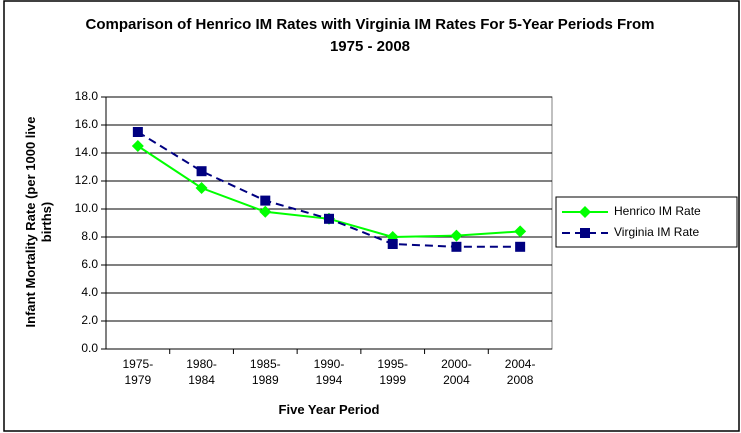 The image size is (741, 433). What do you see at coordinates (456, 372) in the screenshot?
I see `x-tick-label: 2000-2004` at bounding box center [456, 372].